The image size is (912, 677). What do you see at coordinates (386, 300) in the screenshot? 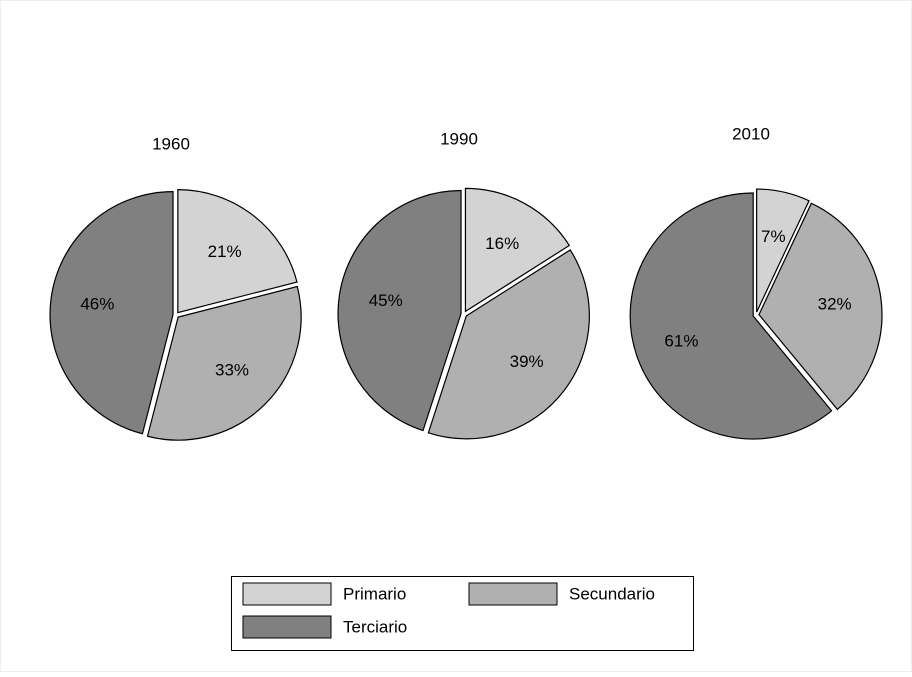
I see `slice-label: 45%` at bounding box center [386, 300].